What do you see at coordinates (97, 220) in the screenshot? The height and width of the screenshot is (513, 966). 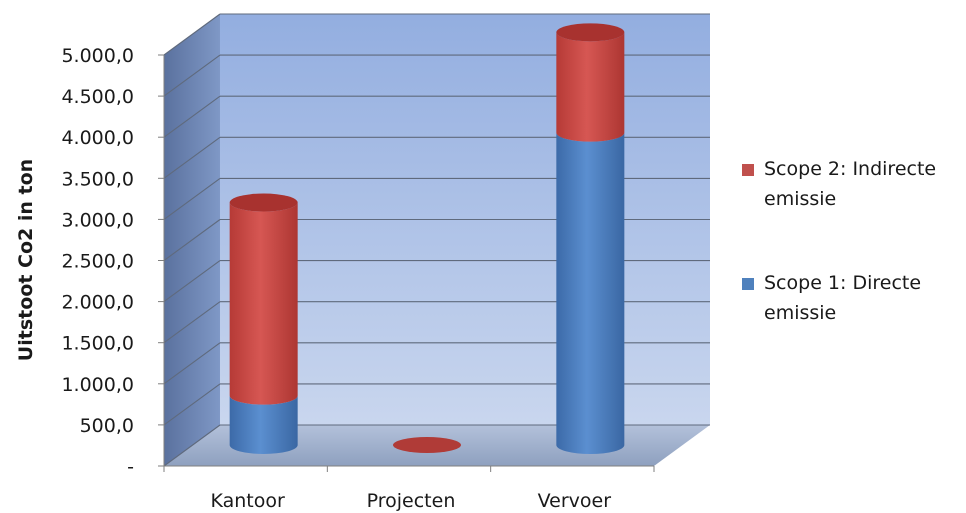 I see `y-tick-label: 3.000,0` at bounding box center [97, 220].